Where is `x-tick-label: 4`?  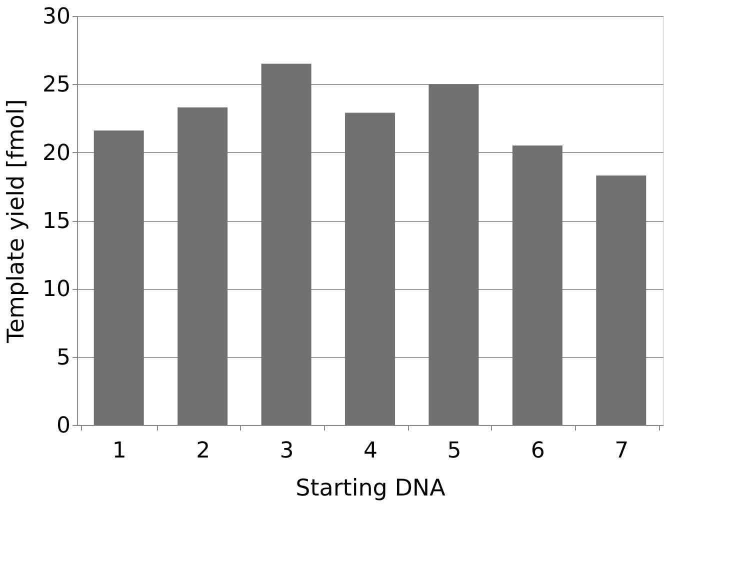
x-tick-label: 4 is located at coordinates (371, 451).